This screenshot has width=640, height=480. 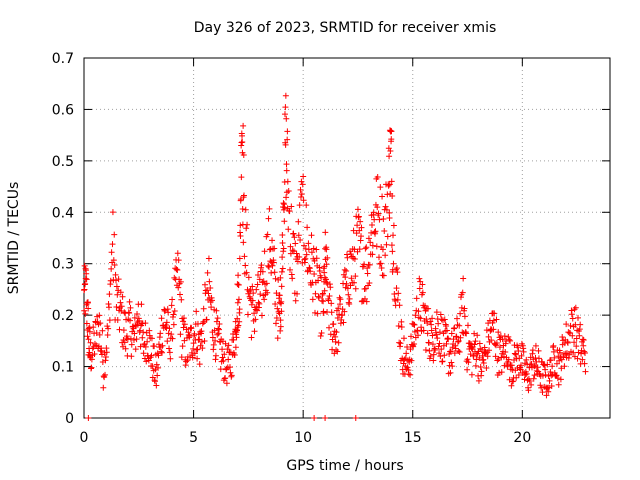 I want to click on x-tick-label: 5, so click(x=193, y=438).